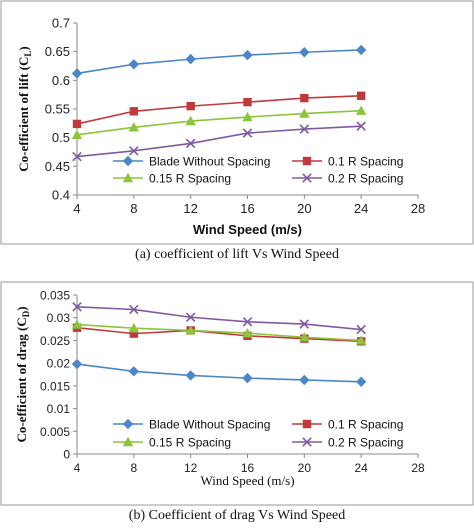  What do you see at coordinates (237, 515) in the screenshot?
I see `drag-chart-caption: (b) Coefficient of drag Vs Wind Speed` at bounding box center [237, 515].